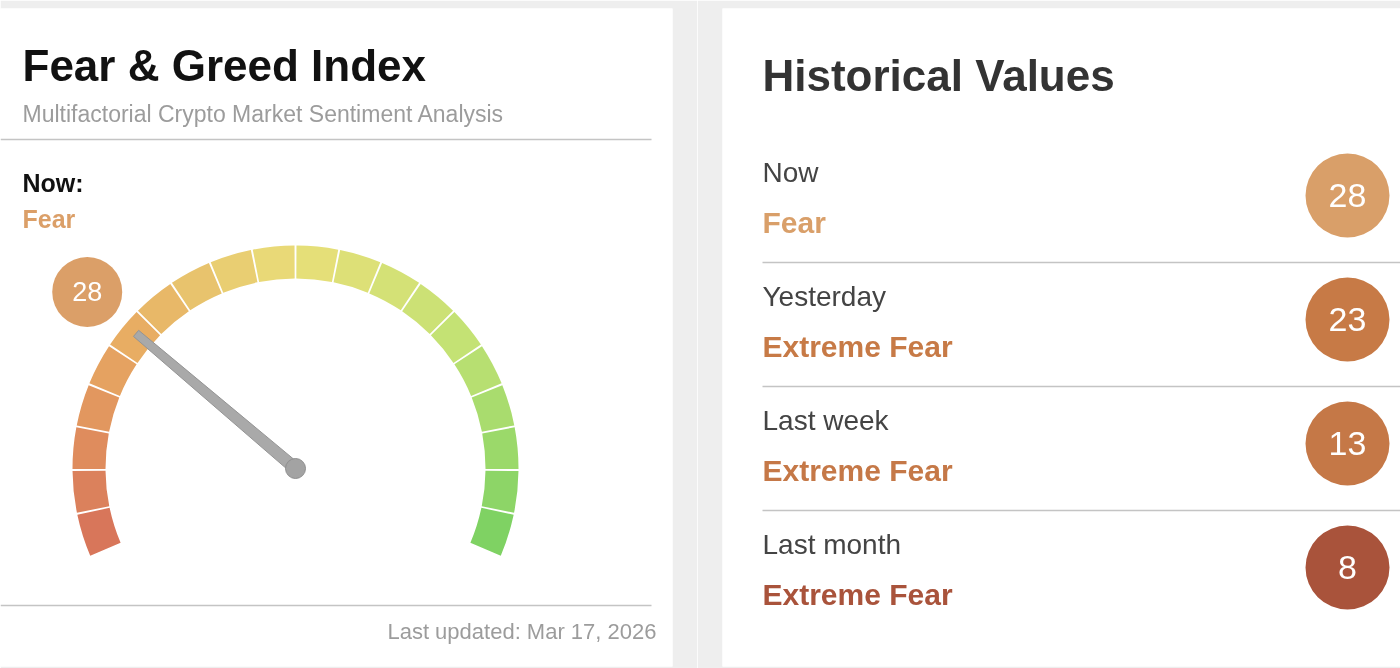  Describe the element at coordinates (1347, 567) in the screenshot. I see `data-label: 8` at that location.